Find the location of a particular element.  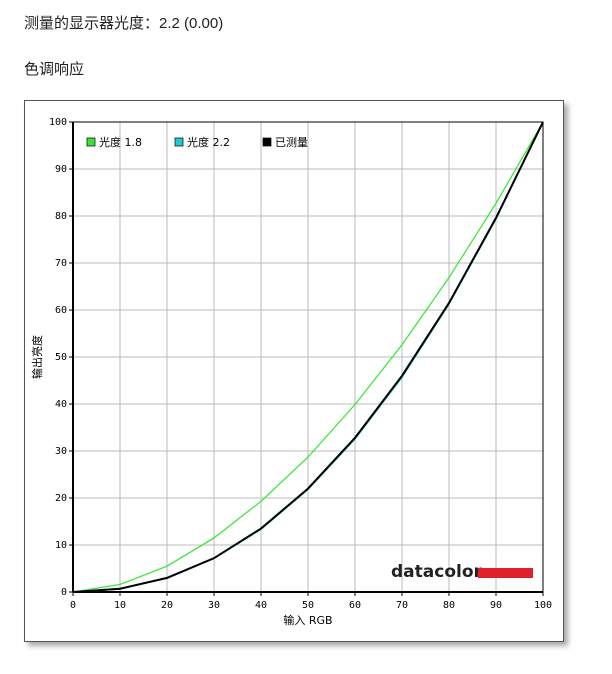

logo: datacolor is located at coordinates (437, 572).